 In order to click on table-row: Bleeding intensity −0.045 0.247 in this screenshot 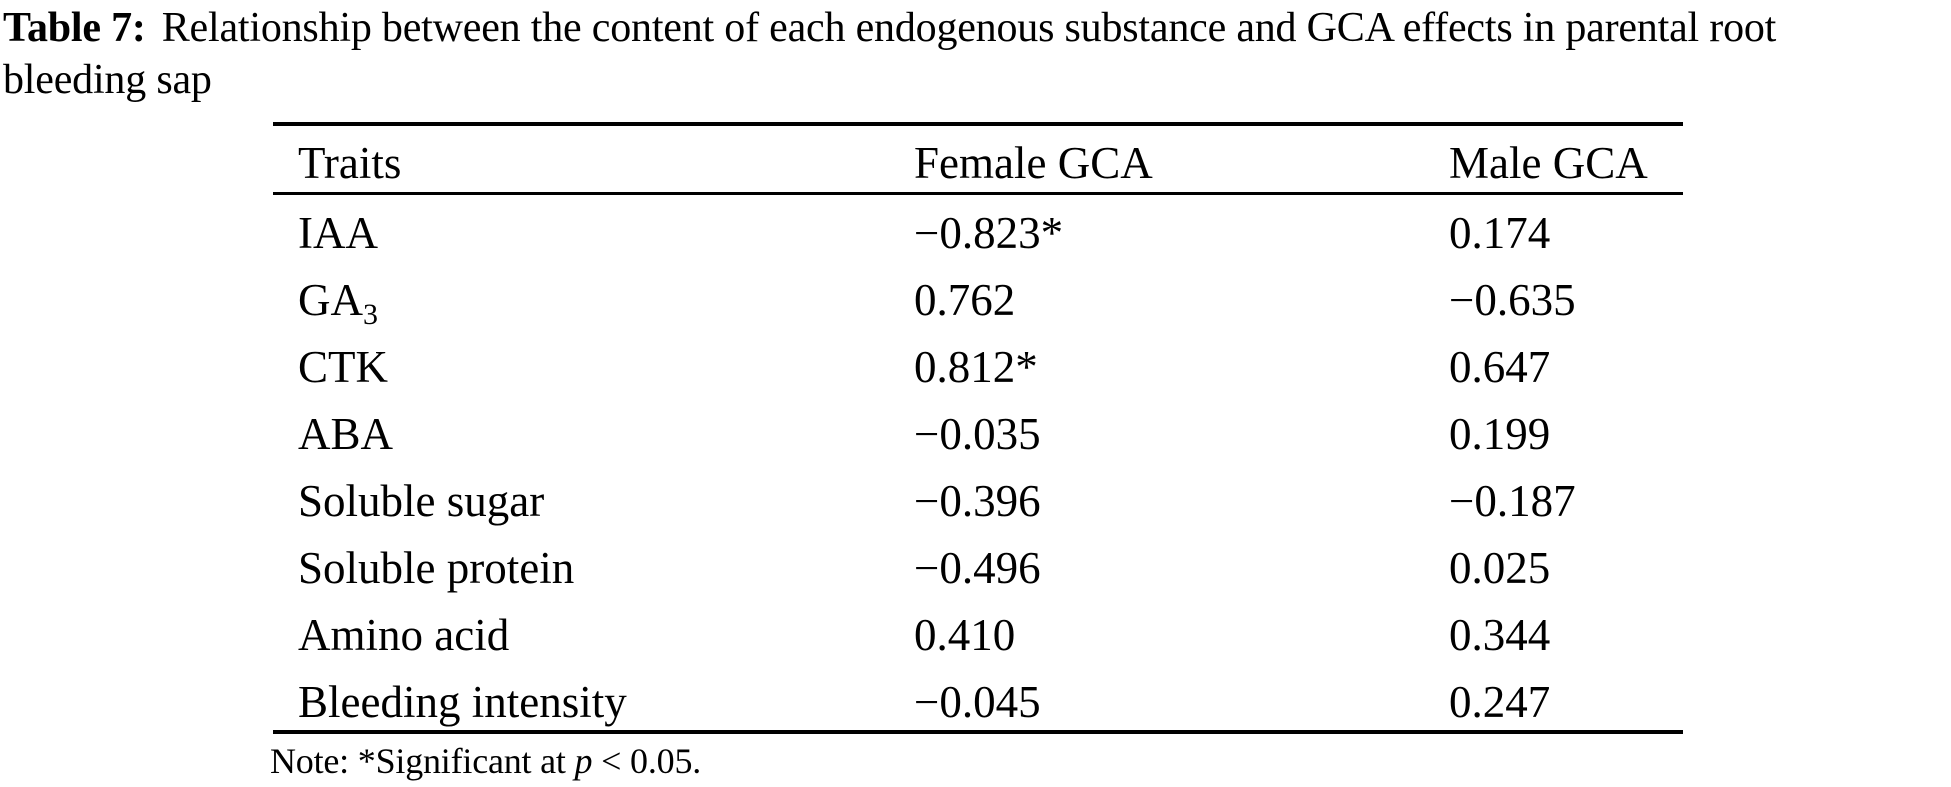, I will do `click(978, 696)`.